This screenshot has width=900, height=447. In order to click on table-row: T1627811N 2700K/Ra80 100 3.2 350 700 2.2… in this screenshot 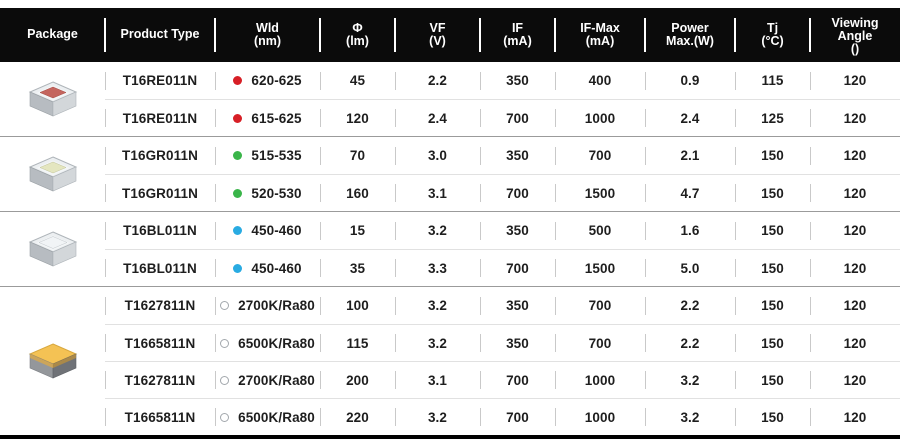, I will do `click(502, 305)`.